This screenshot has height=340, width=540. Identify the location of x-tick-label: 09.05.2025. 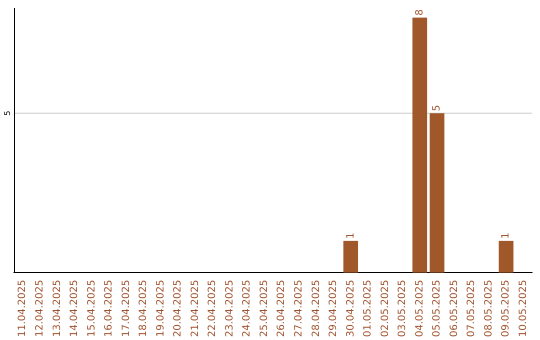
(506, 309).